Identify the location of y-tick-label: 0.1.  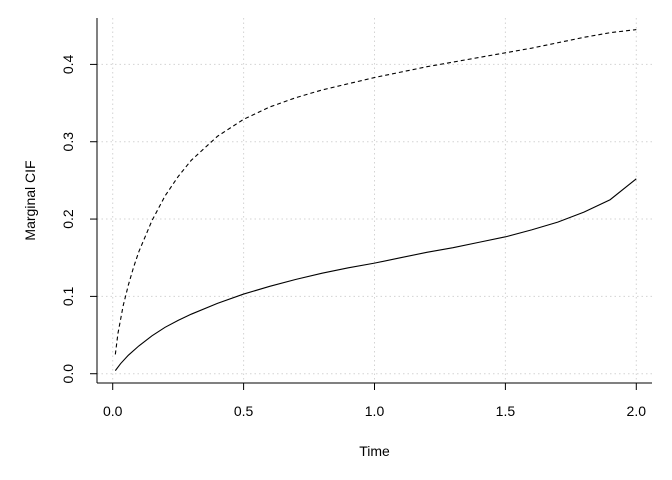
(68, 296).